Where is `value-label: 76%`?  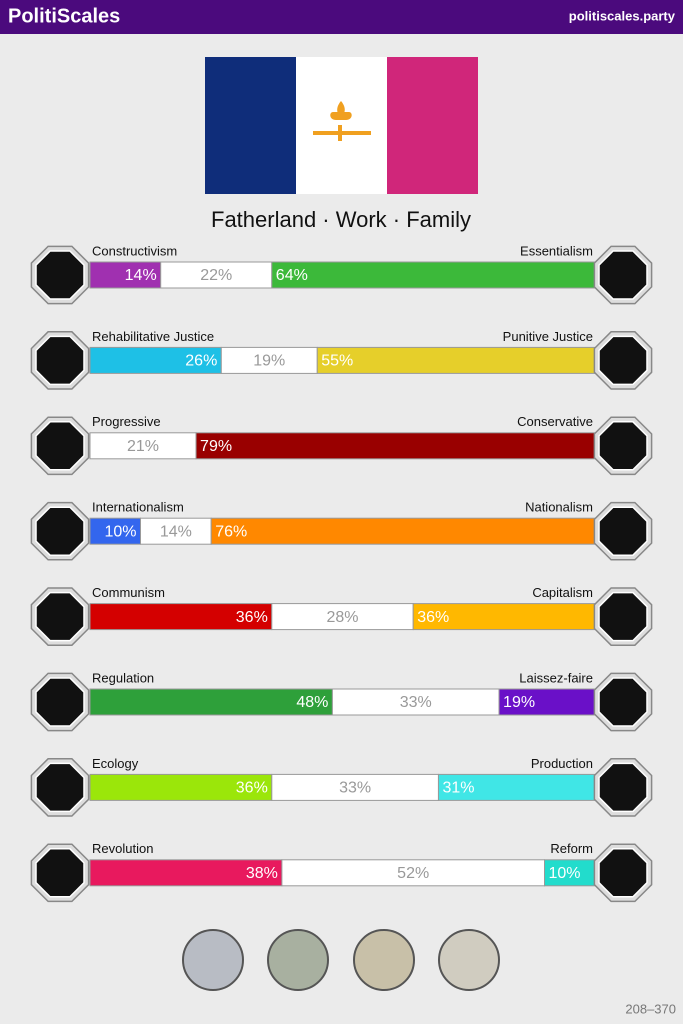
value-label: 76% is located at coordinates (231, 531).